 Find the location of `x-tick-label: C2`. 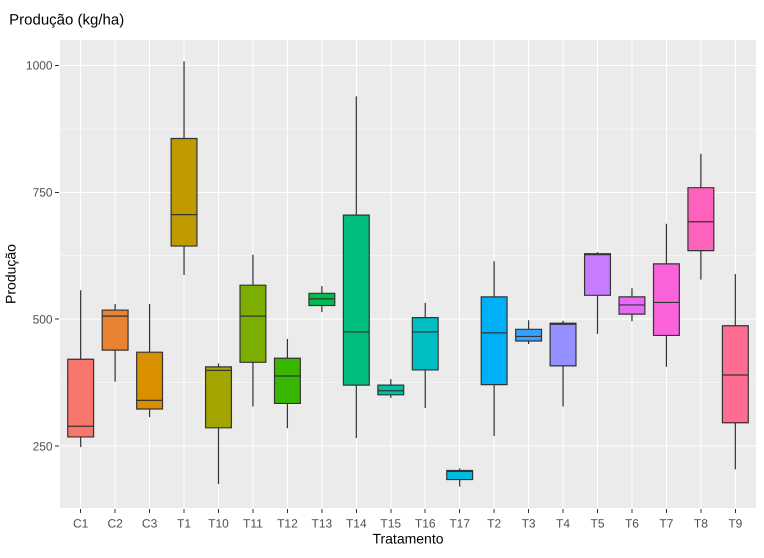

x-tick-label: C2 is located at coordinates (115, 523).